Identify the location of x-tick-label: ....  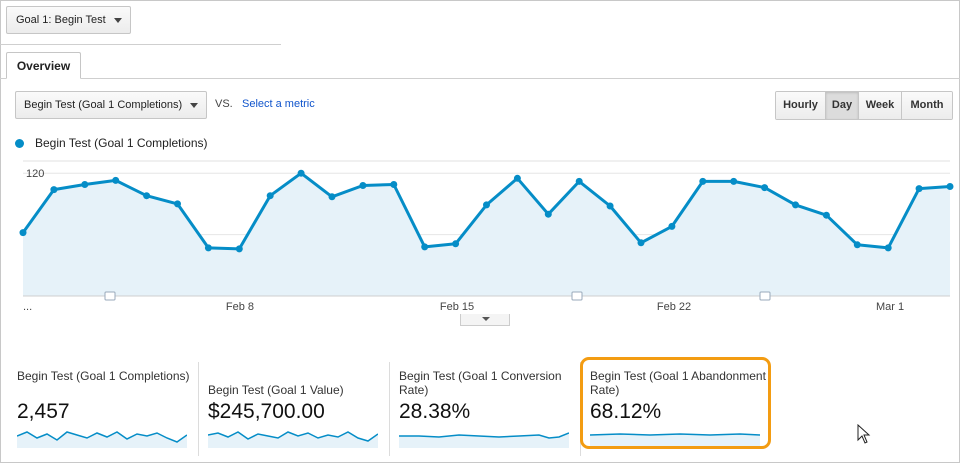
(27, 307).